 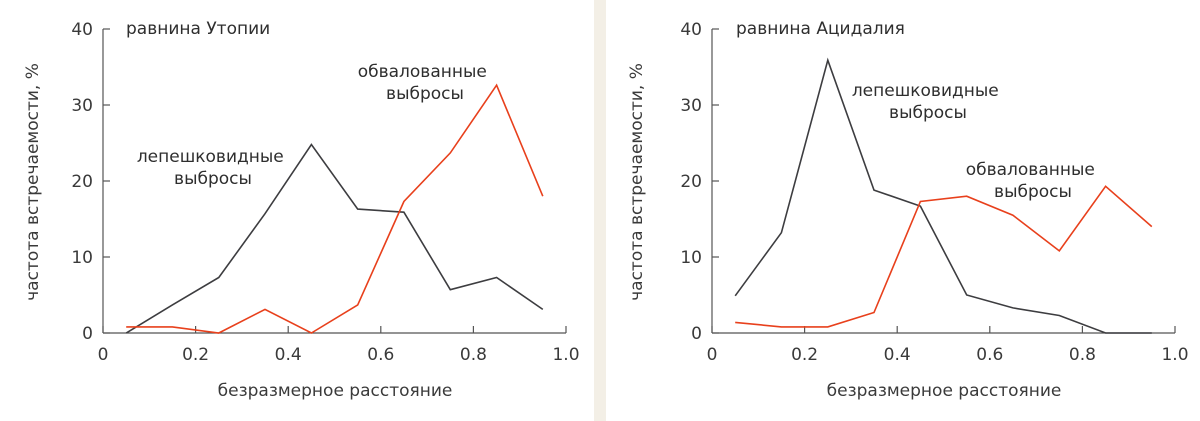 What do you see at coordinates (944, 256) in the screenshot?
I see `series-line-rampart-ejecta` at bounding box center [944, 256].